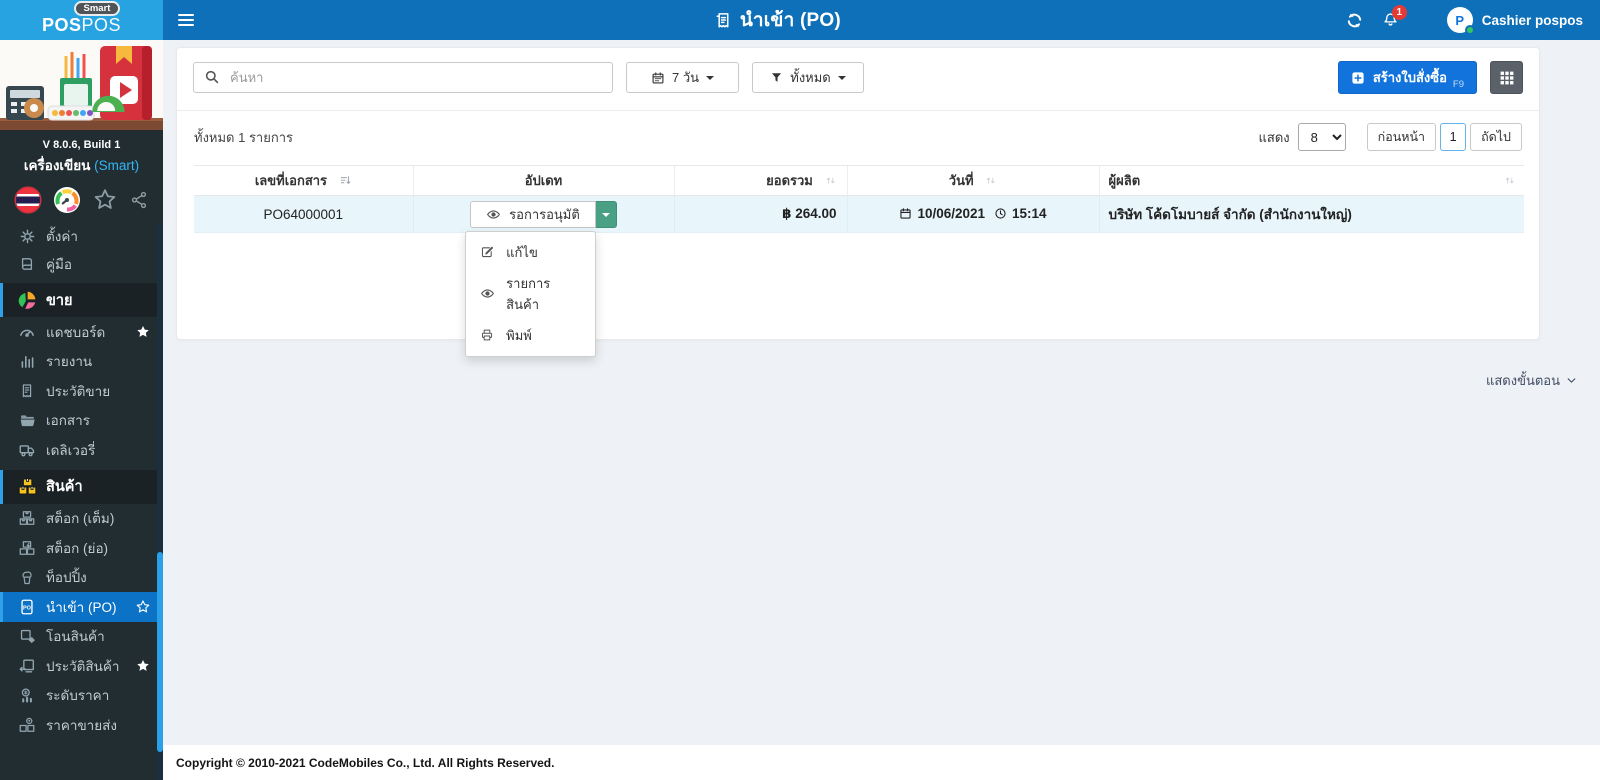  What do you see at coordinates (776, 77) in the screenshot?
I see `filter-funnel-icon` at bounding box center [776, 77].